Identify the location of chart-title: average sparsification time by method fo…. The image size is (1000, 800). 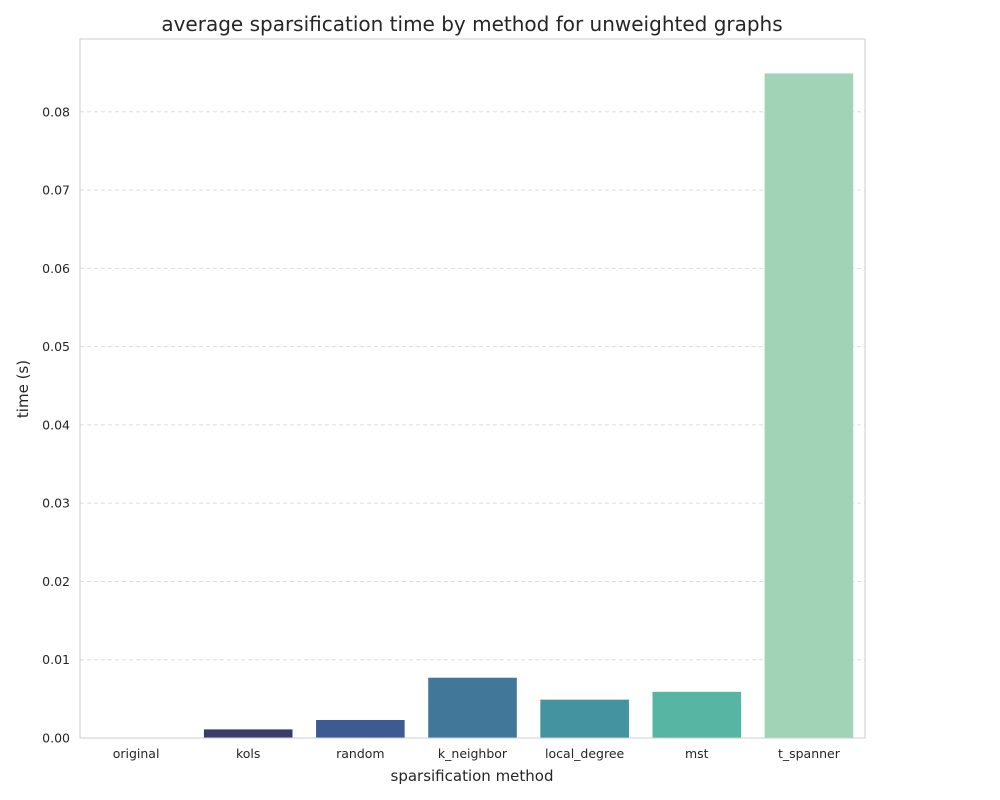
(471, 24).